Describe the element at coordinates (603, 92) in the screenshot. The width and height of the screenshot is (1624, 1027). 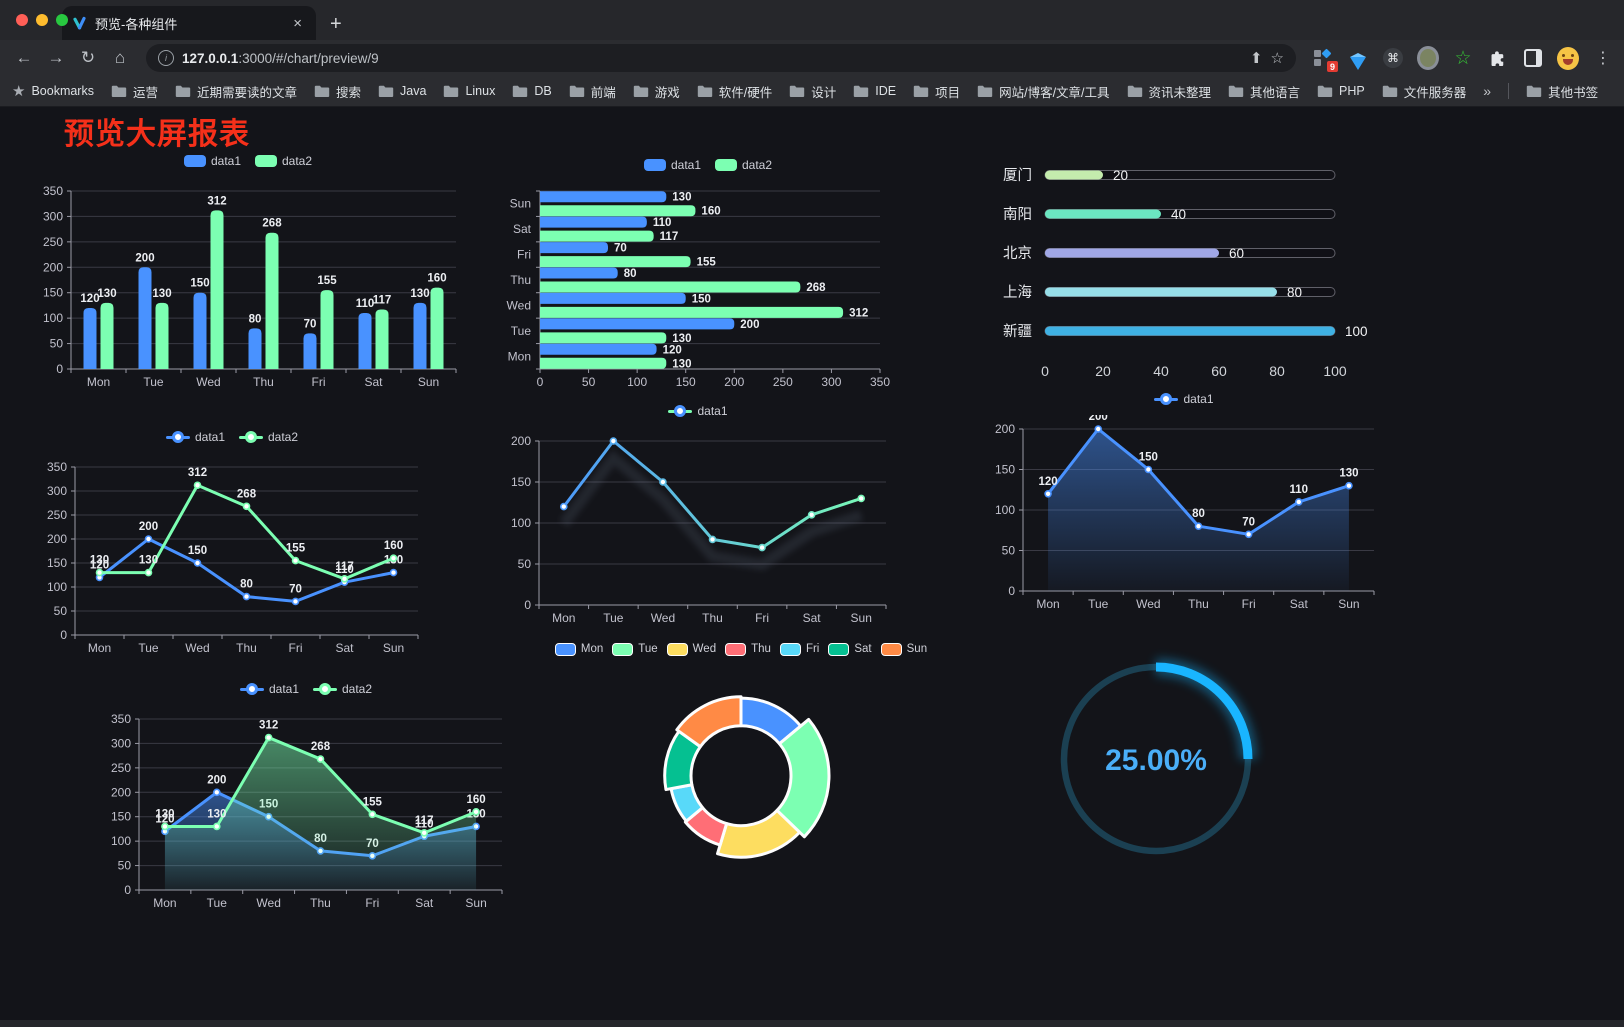
I see `bookmark-folder-label: 前端` at that location.